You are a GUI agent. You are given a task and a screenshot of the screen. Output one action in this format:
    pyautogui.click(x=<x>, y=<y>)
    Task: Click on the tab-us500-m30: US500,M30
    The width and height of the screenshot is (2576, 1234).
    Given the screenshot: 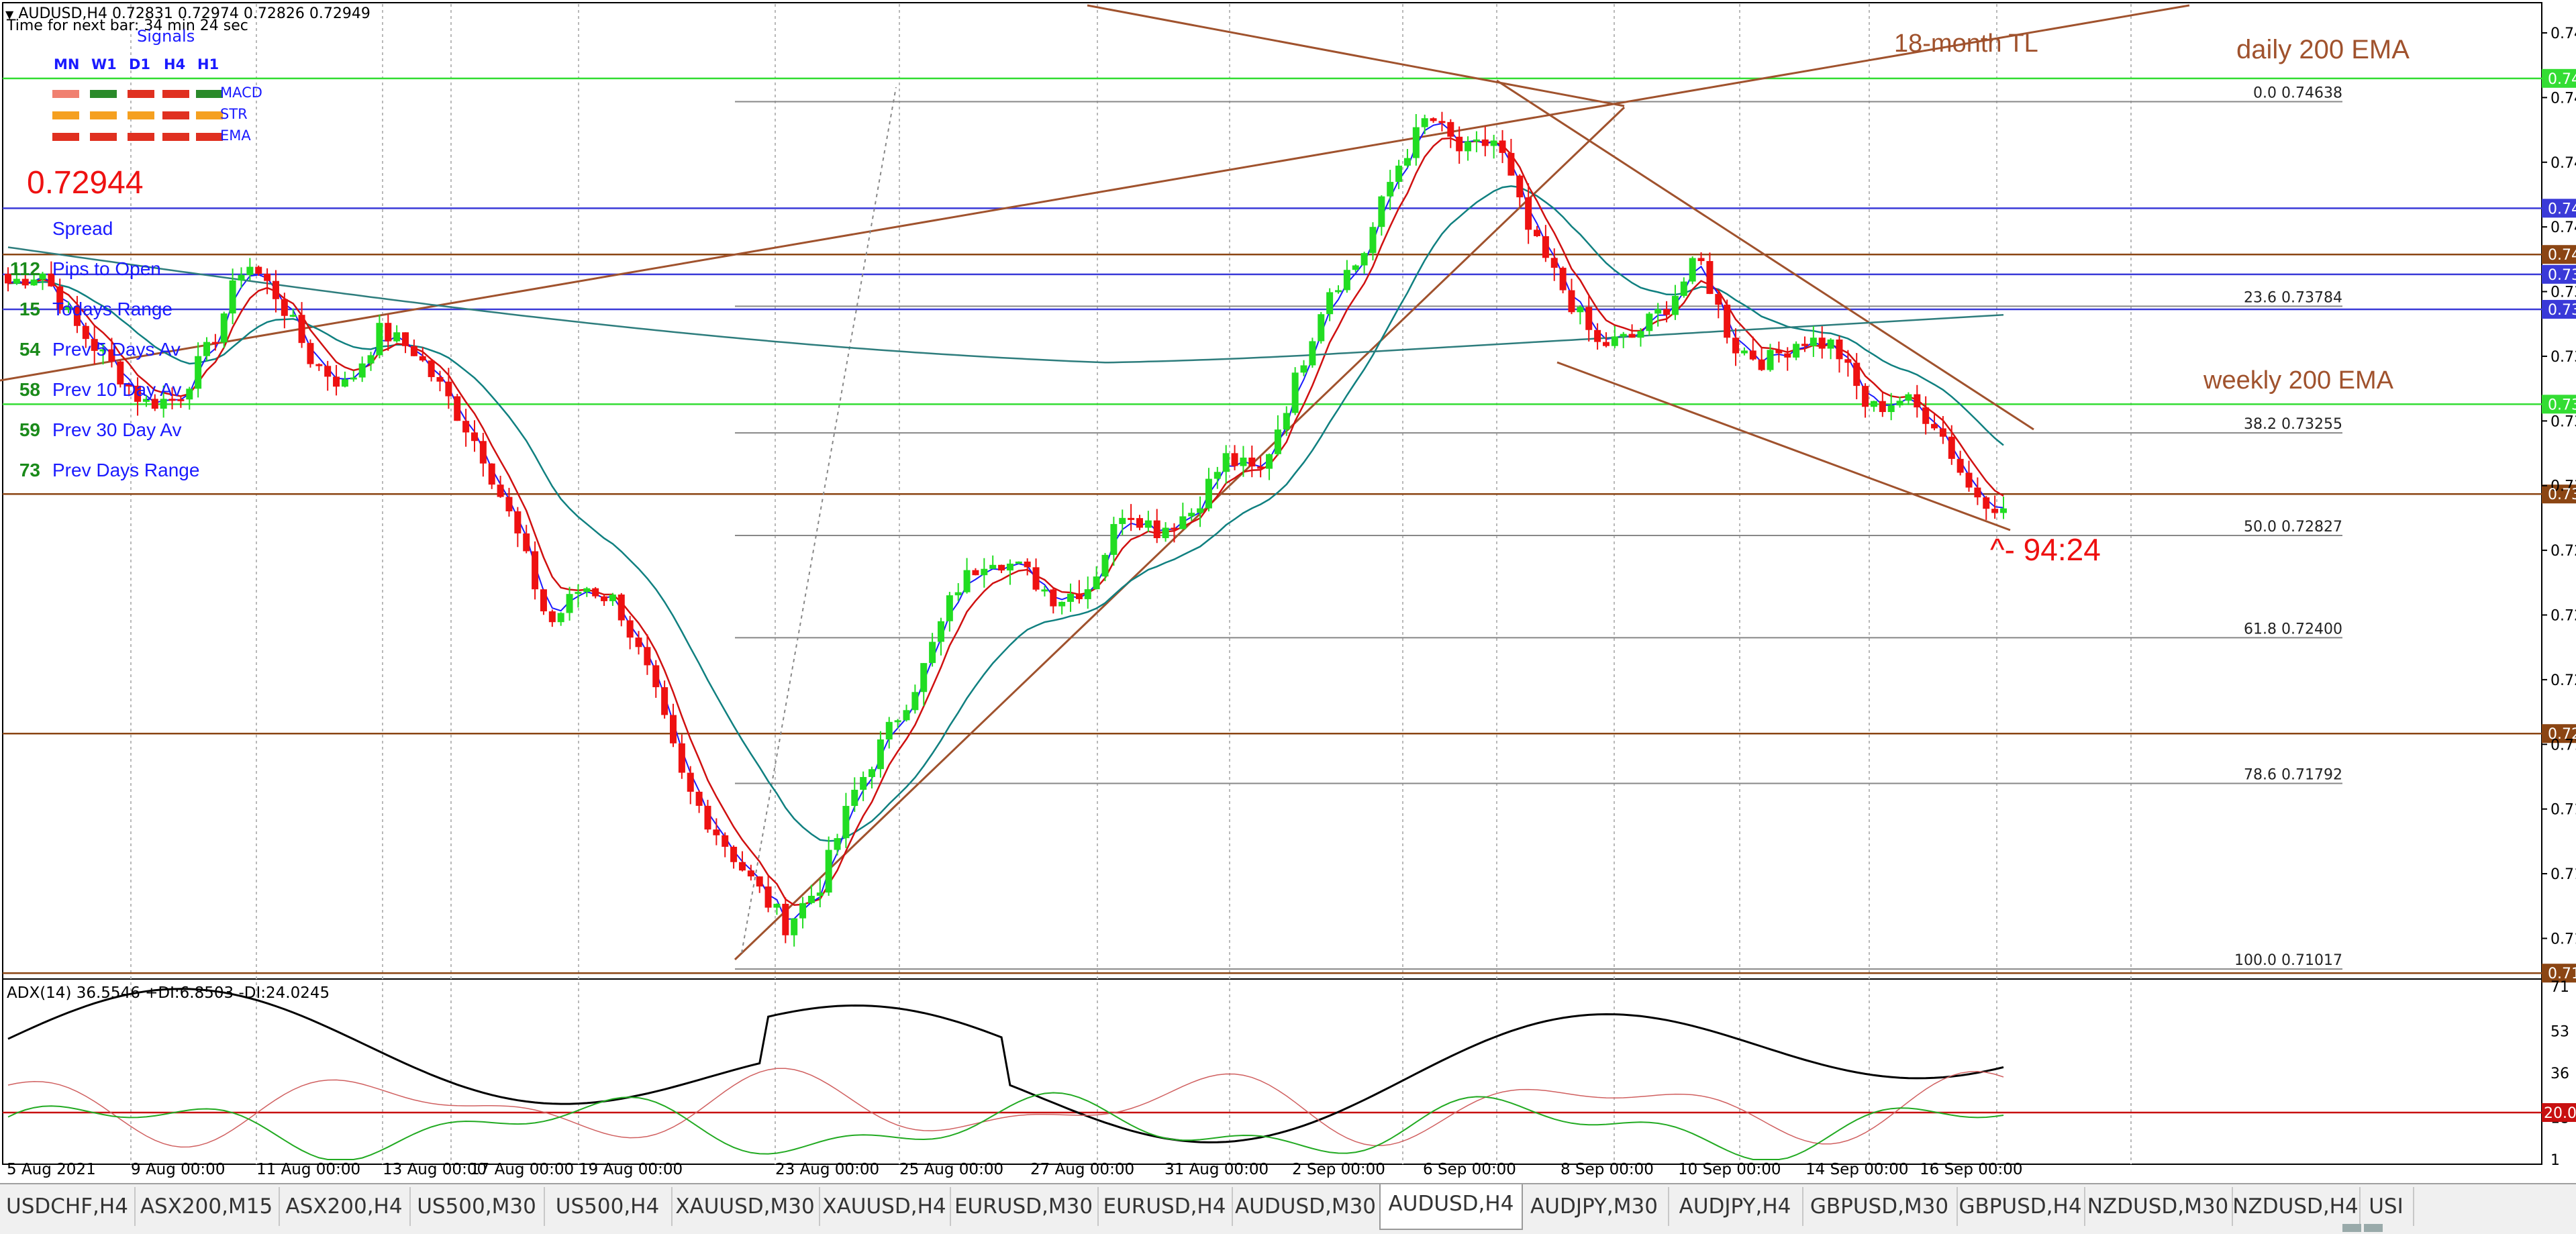 What is the action you would take?
    pyautogui.click(x=477, y=1206)
    